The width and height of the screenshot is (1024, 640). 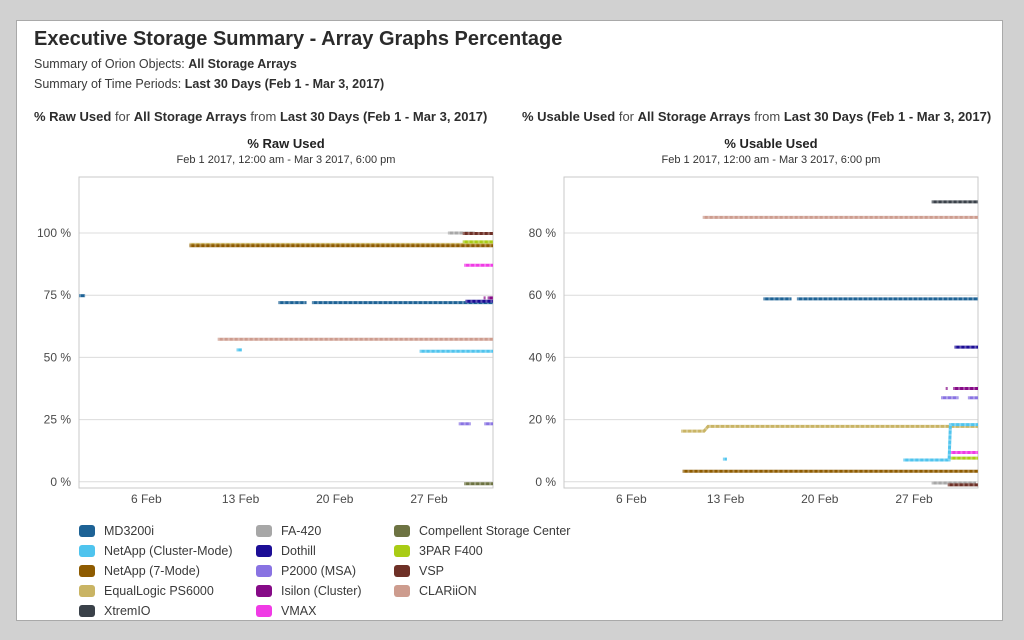 I want to click on legend-item: NetApp (7-Mode), so click(x=156, y=571).